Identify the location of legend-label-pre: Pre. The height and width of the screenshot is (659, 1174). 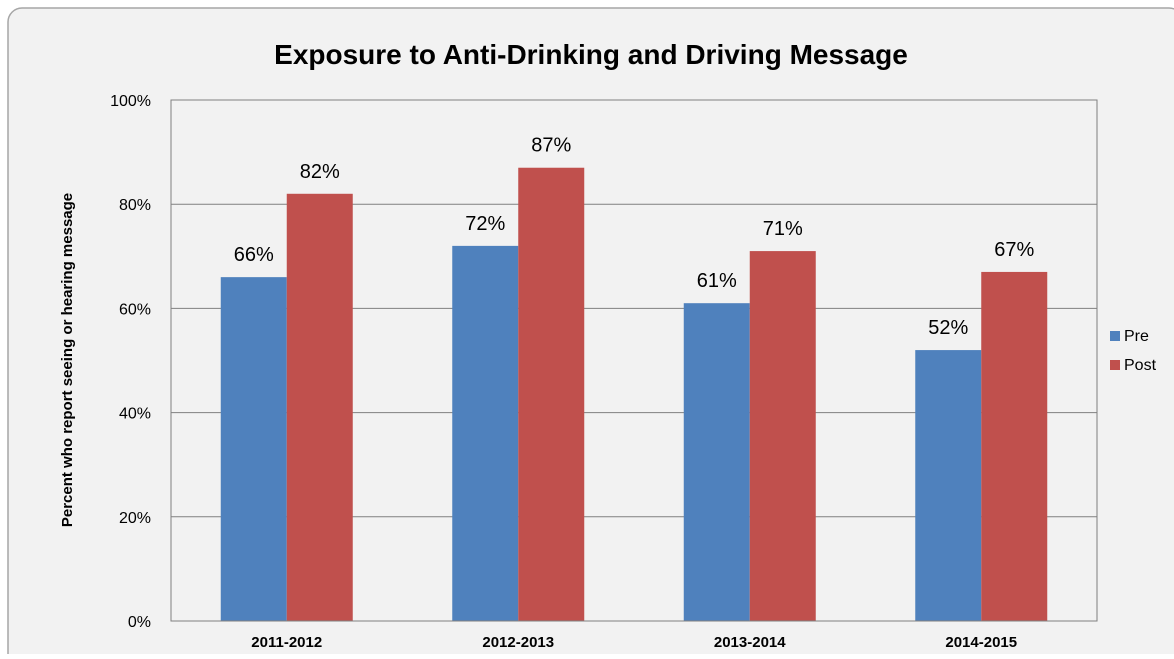
(1136, 336).